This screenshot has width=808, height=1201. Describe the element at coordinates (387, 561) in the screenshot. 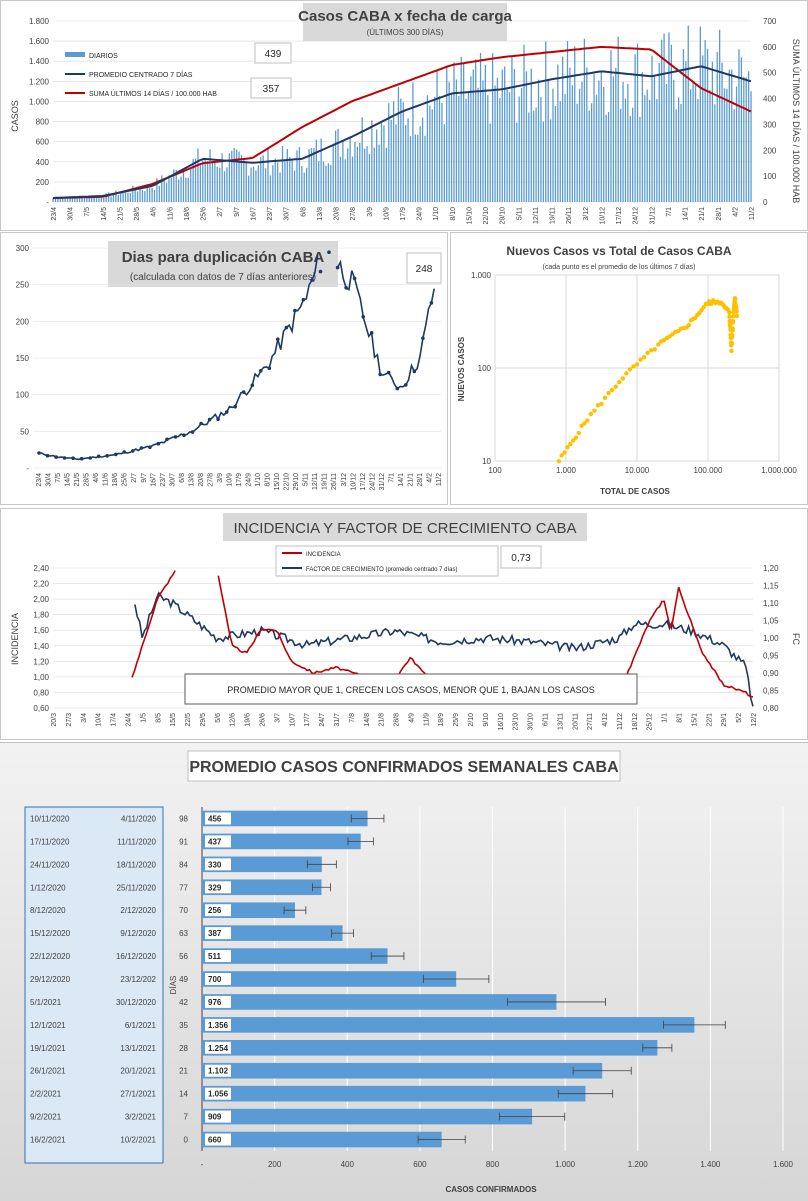

I see `incidence-legend-box` at that location.